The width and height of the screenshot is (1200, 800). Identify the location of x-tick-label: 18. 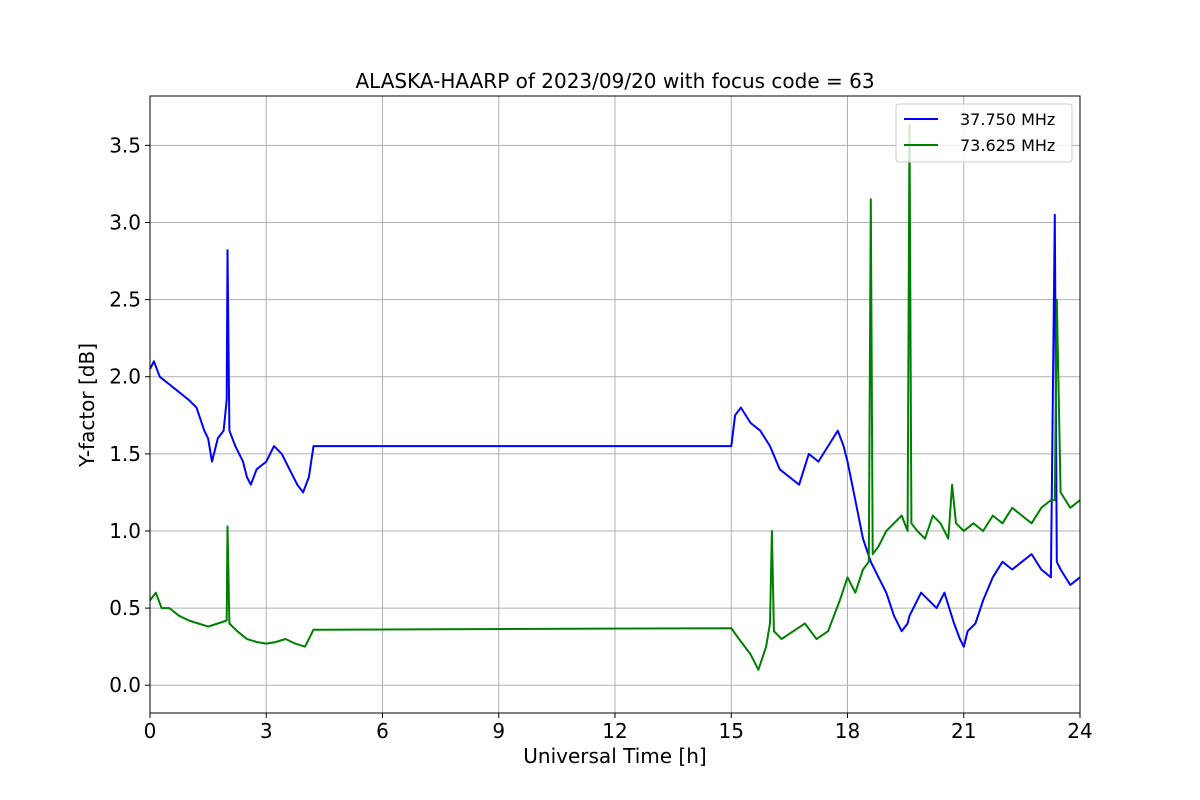
(847, 731).